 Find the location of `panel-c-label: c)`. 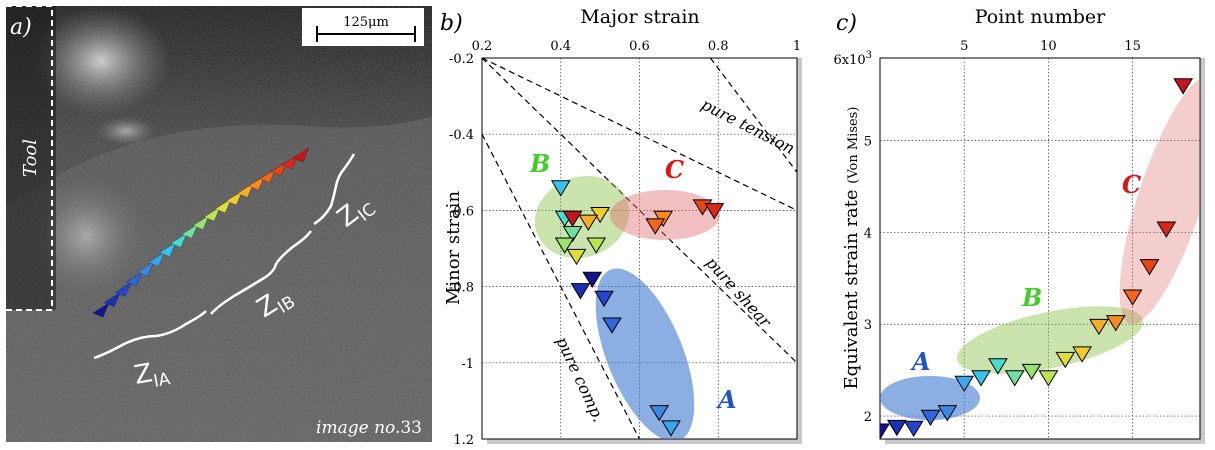

panel-c-label: c) is located at coordinates (846, 23).